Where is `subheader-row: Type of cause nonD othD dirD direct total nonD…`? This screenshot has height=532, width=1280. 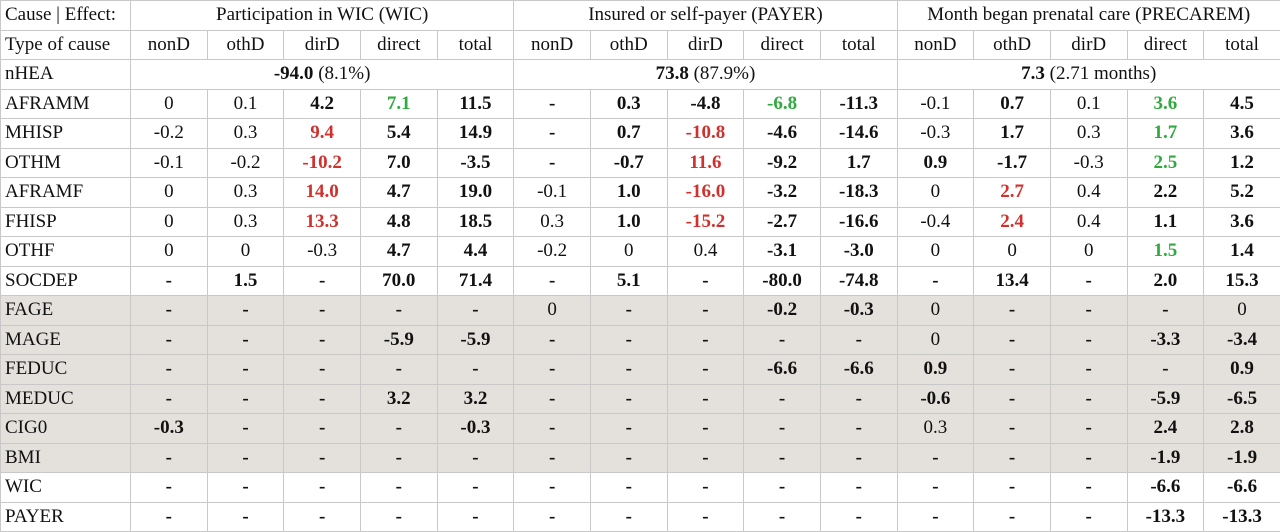
subheader-row: Type of cause nonD othD dirD direct total nonD… is located at coordinates (640, 44).